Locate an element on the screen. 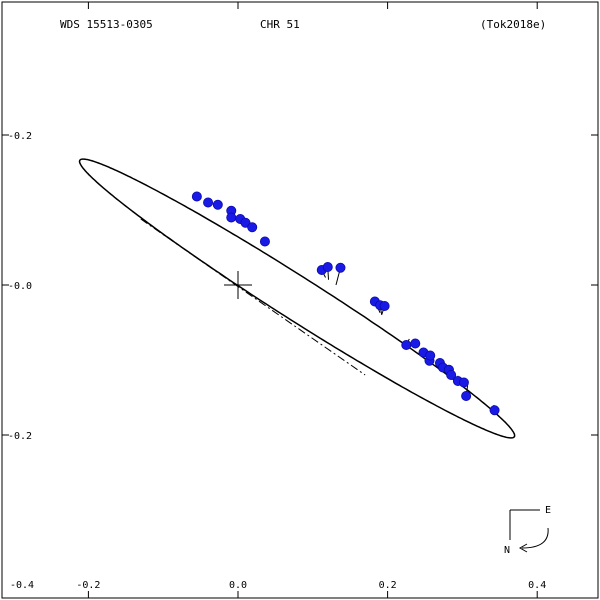  header-discoverer-code: CHR 51 is located at coordinates (280, 24).